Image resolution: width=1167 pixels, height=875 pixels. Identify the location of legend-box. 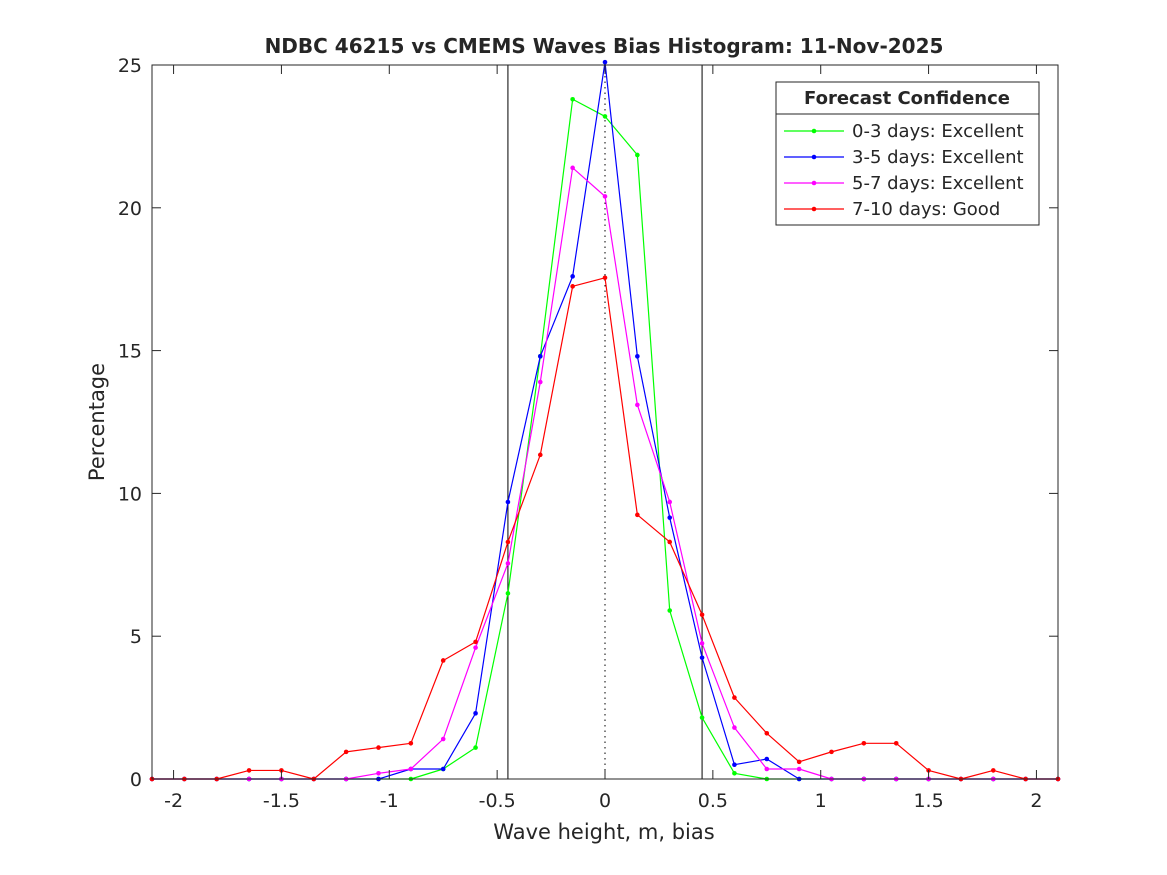
(907, 153).